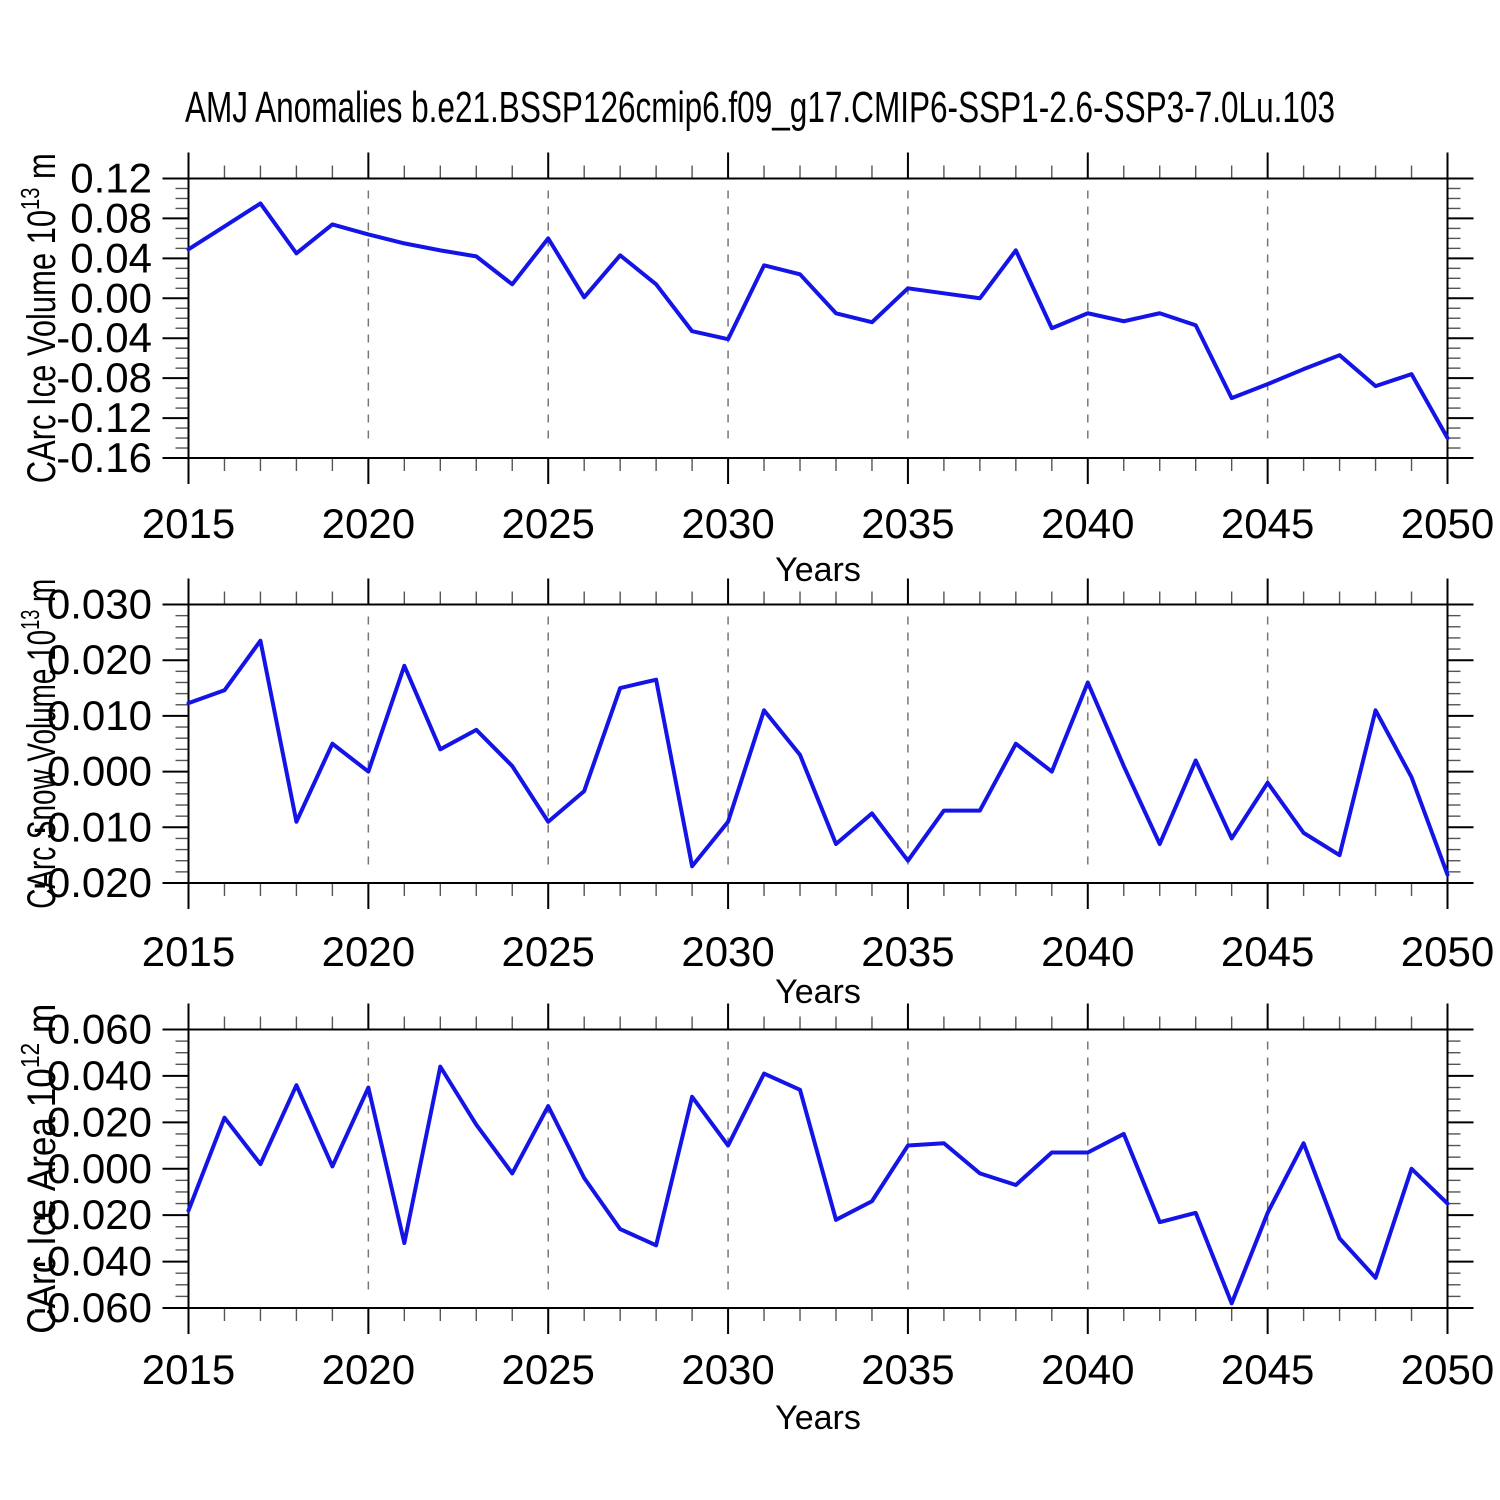 The width and height of the screenshot is (1500, 1500). Describe the element at coordinates (99, 1075) in the screenshot. I see `y-tick-label: 0.040` at that location.